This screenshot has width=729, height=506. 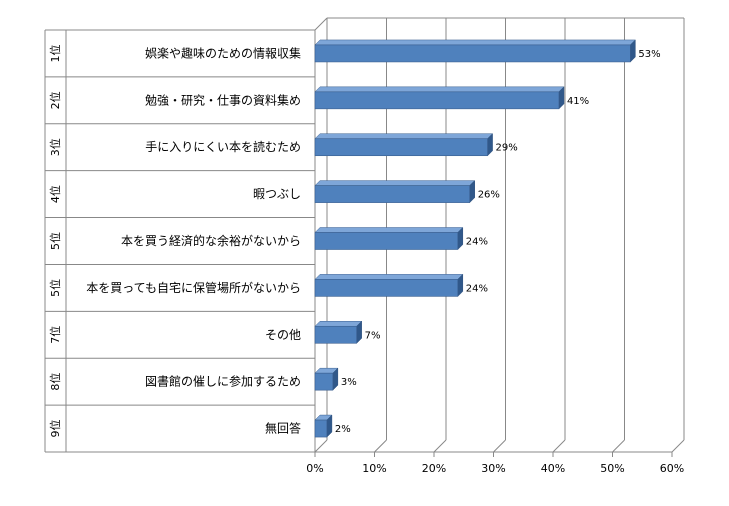 I want to click on x-axis-ticks: 0% 10% 20% 30% 40% 50% 60%, so click(x=495, y=463).